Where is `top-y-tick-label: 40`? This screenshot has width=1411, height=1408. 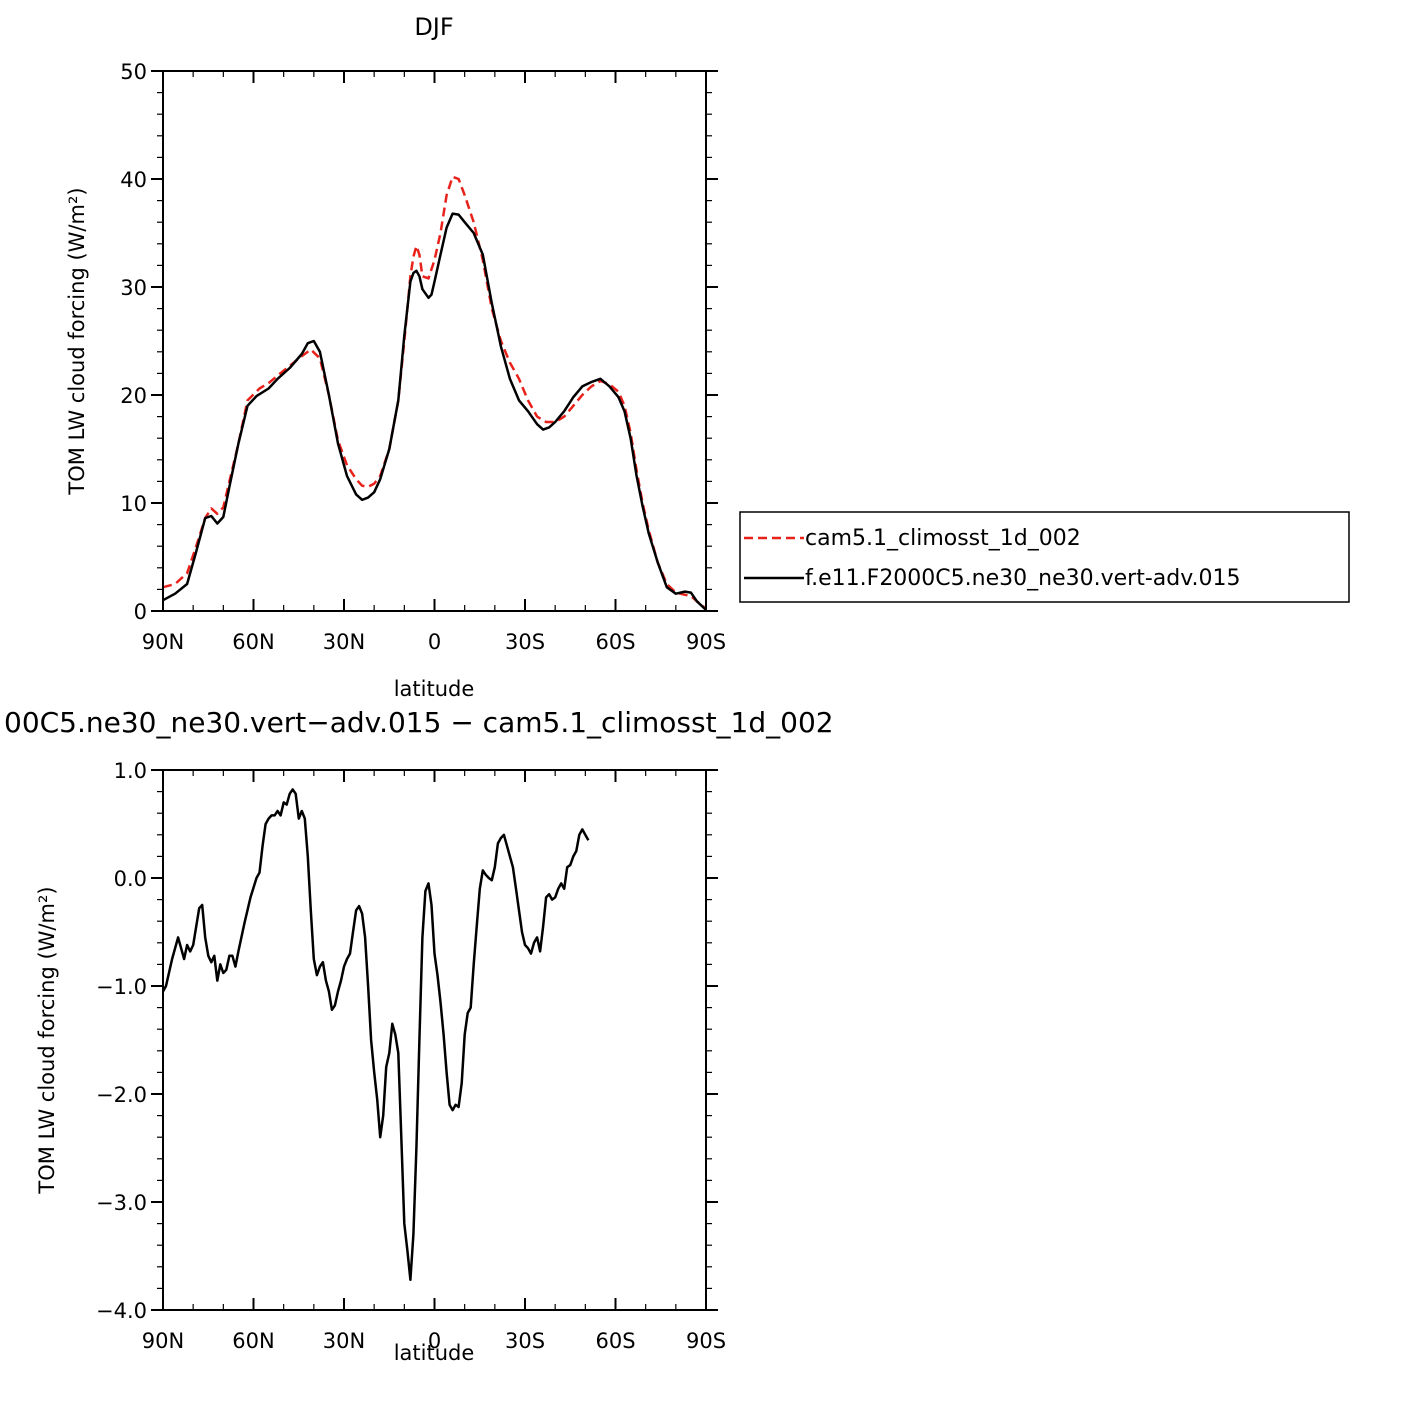
top-y-tick-label: 40 is located at coordinates (133, 180).